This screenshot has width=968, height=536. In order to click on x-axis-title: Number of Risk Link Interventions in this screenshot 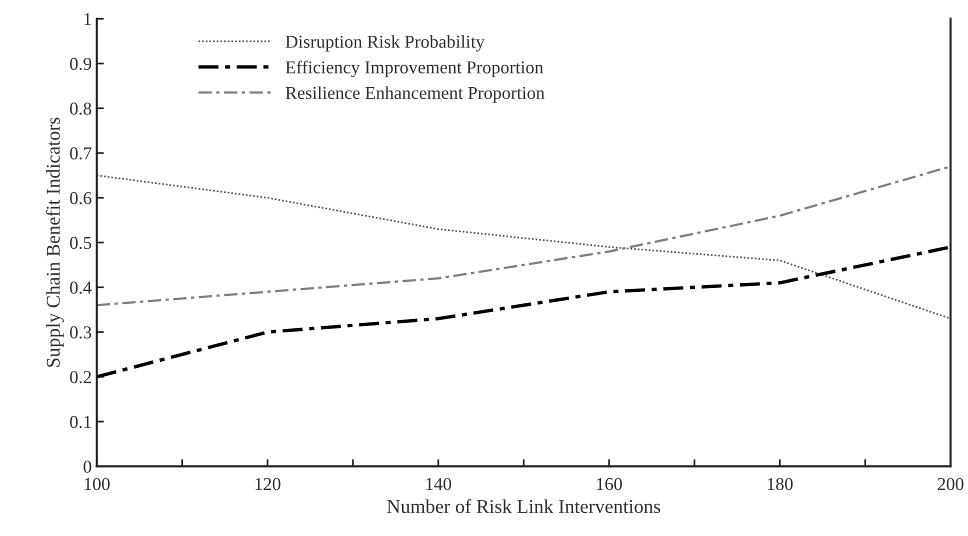, I will do `click(523, 506)`.